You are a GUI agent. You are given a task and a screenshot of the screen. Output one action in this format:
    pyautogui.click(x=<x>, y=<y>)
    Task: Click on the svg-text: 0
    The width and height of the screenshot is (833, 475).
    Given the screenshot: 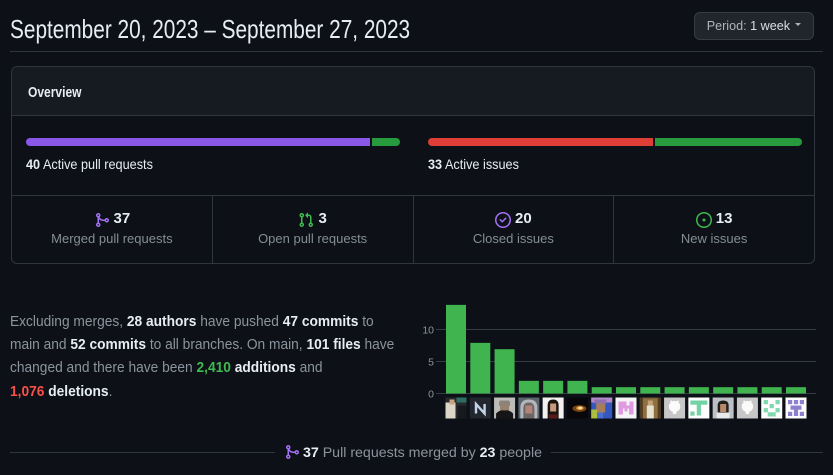 What is the action you would take?
    pyautogui.click(x=431, y=395)
    